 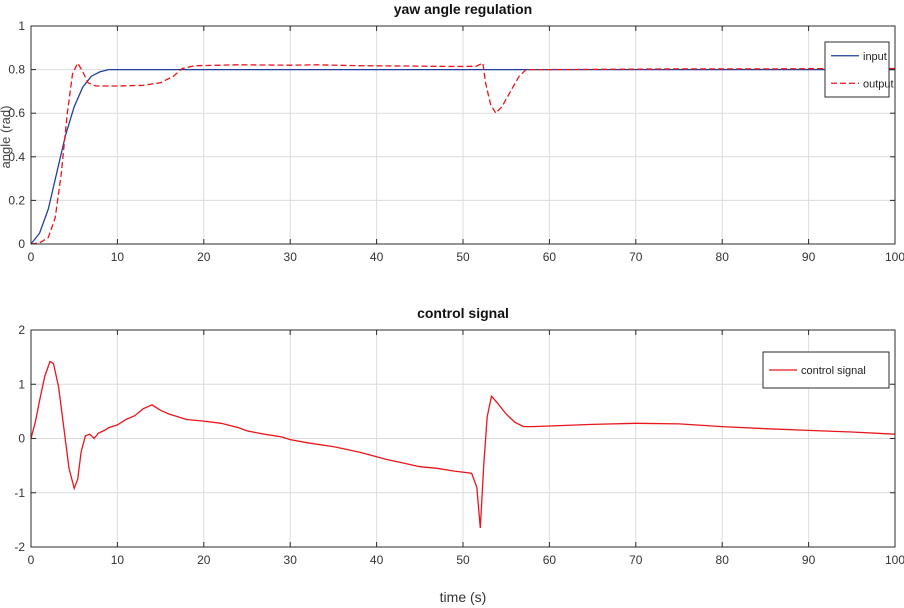 I want to click on title-control-signal: control signal, so click(x=463, y=313).